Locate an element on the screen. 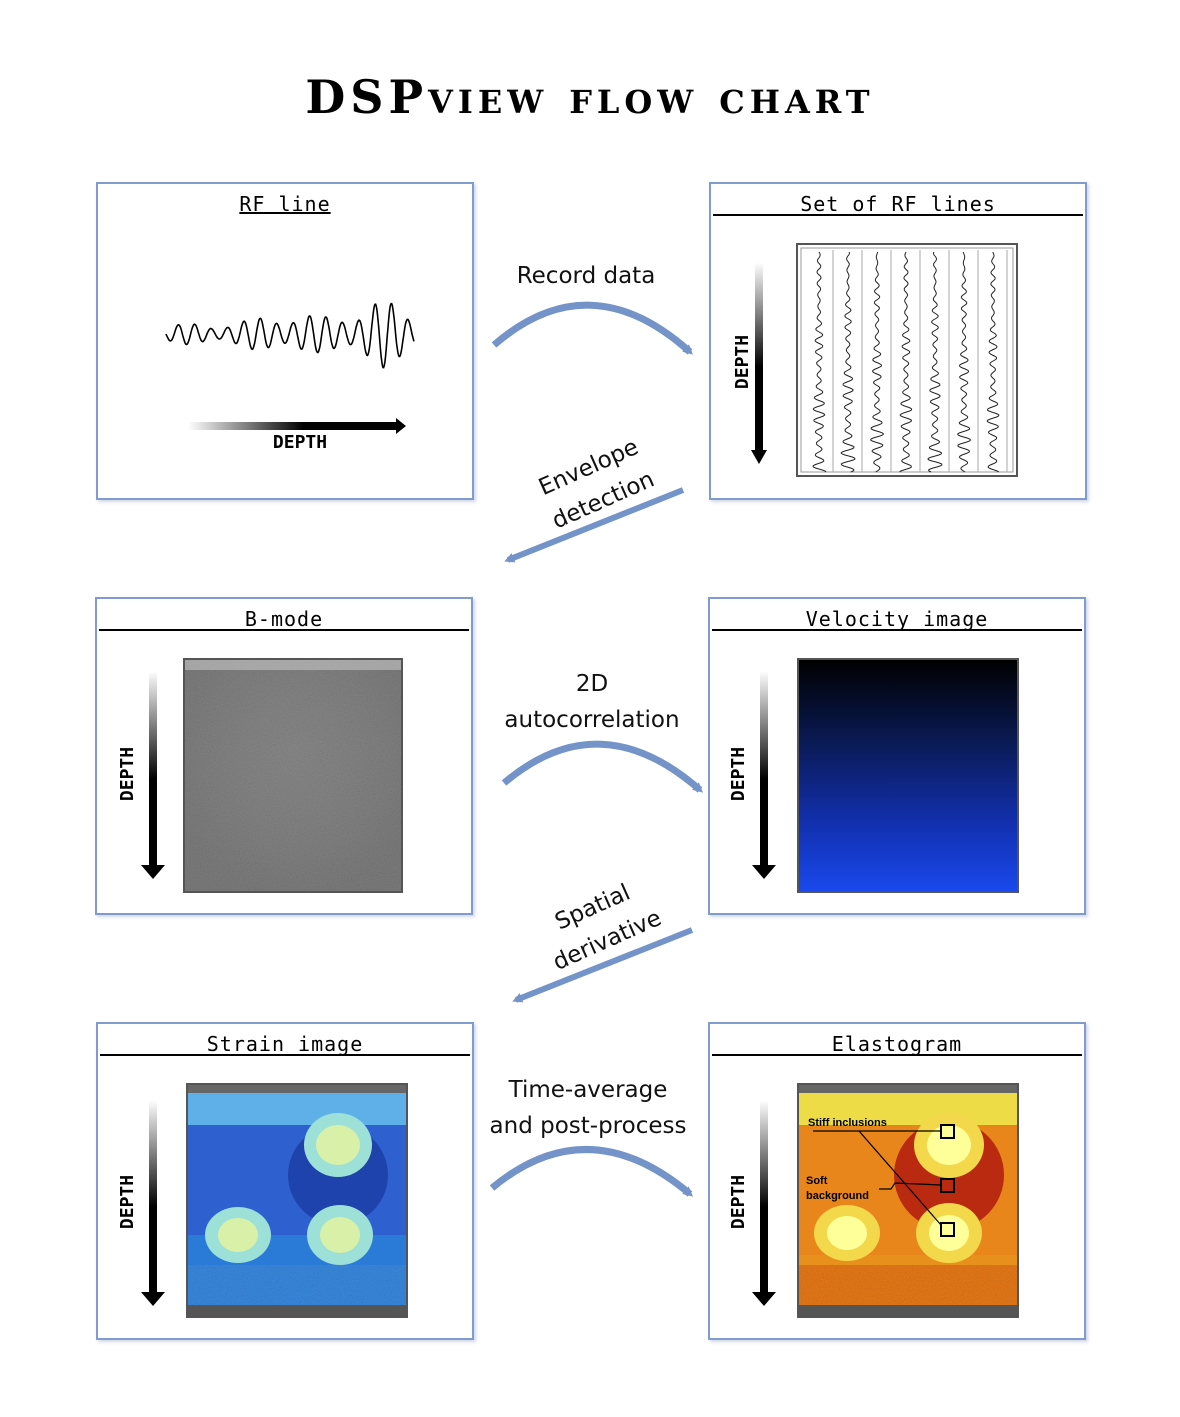 This screenshot has width=1180, height=1417. step-autocorr-line-2: autocorrelation is located at coordinates (592, 720).